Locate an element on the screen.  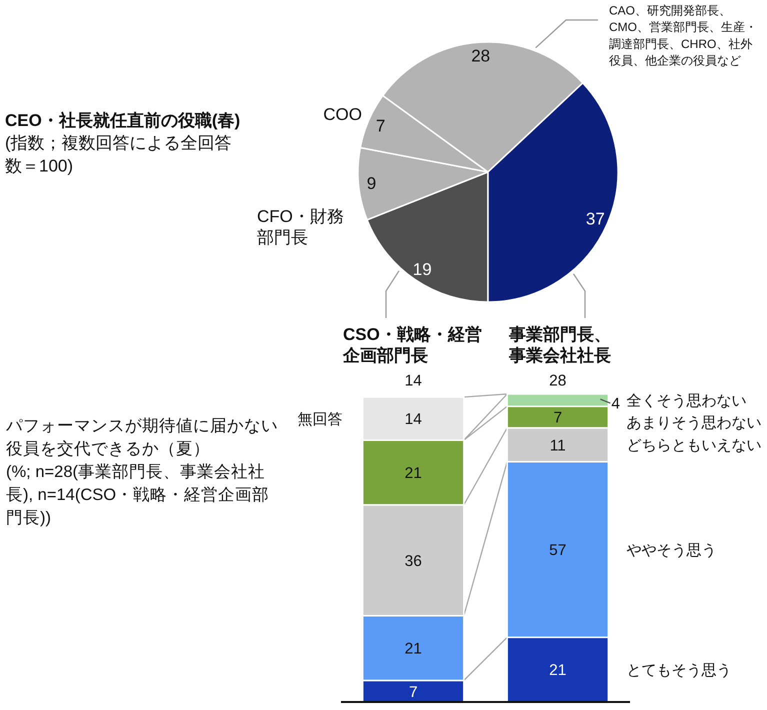
data-label: 9 is located at coordinates (371, 184).